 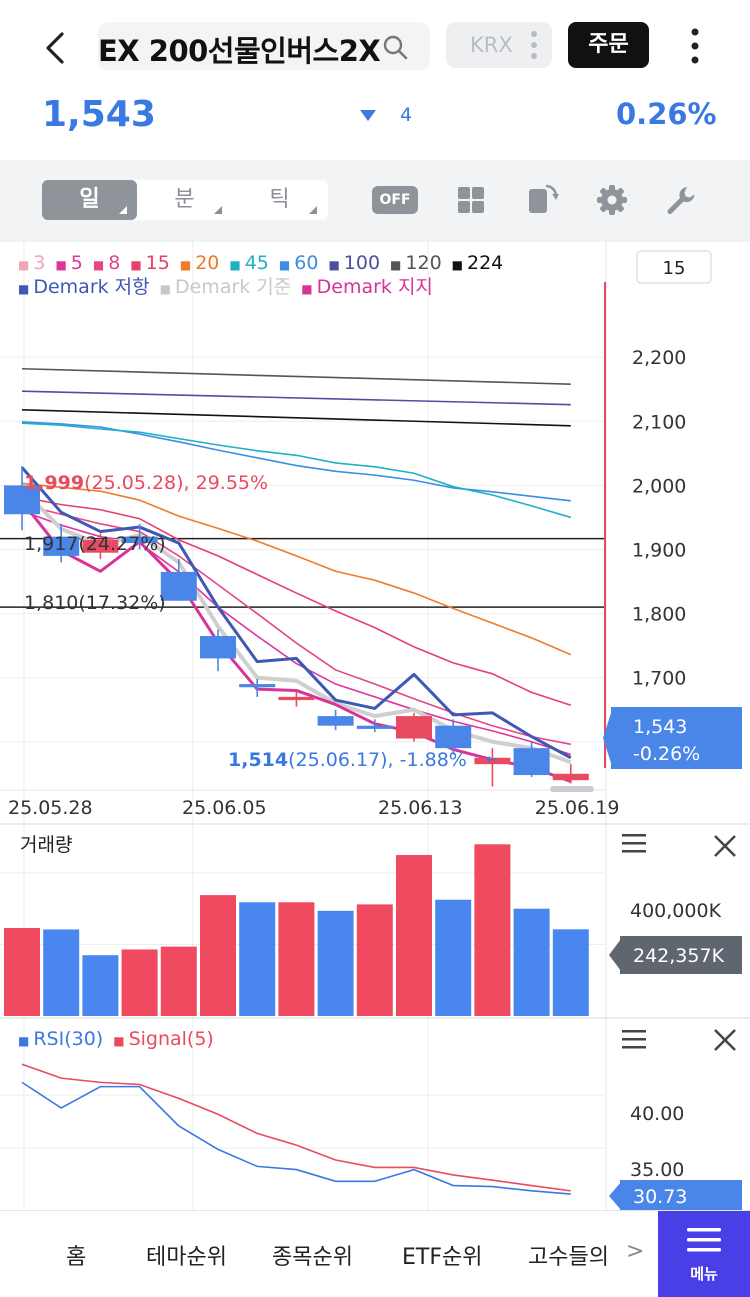 I want to click on signal-line, so click(x=296, y=1127).